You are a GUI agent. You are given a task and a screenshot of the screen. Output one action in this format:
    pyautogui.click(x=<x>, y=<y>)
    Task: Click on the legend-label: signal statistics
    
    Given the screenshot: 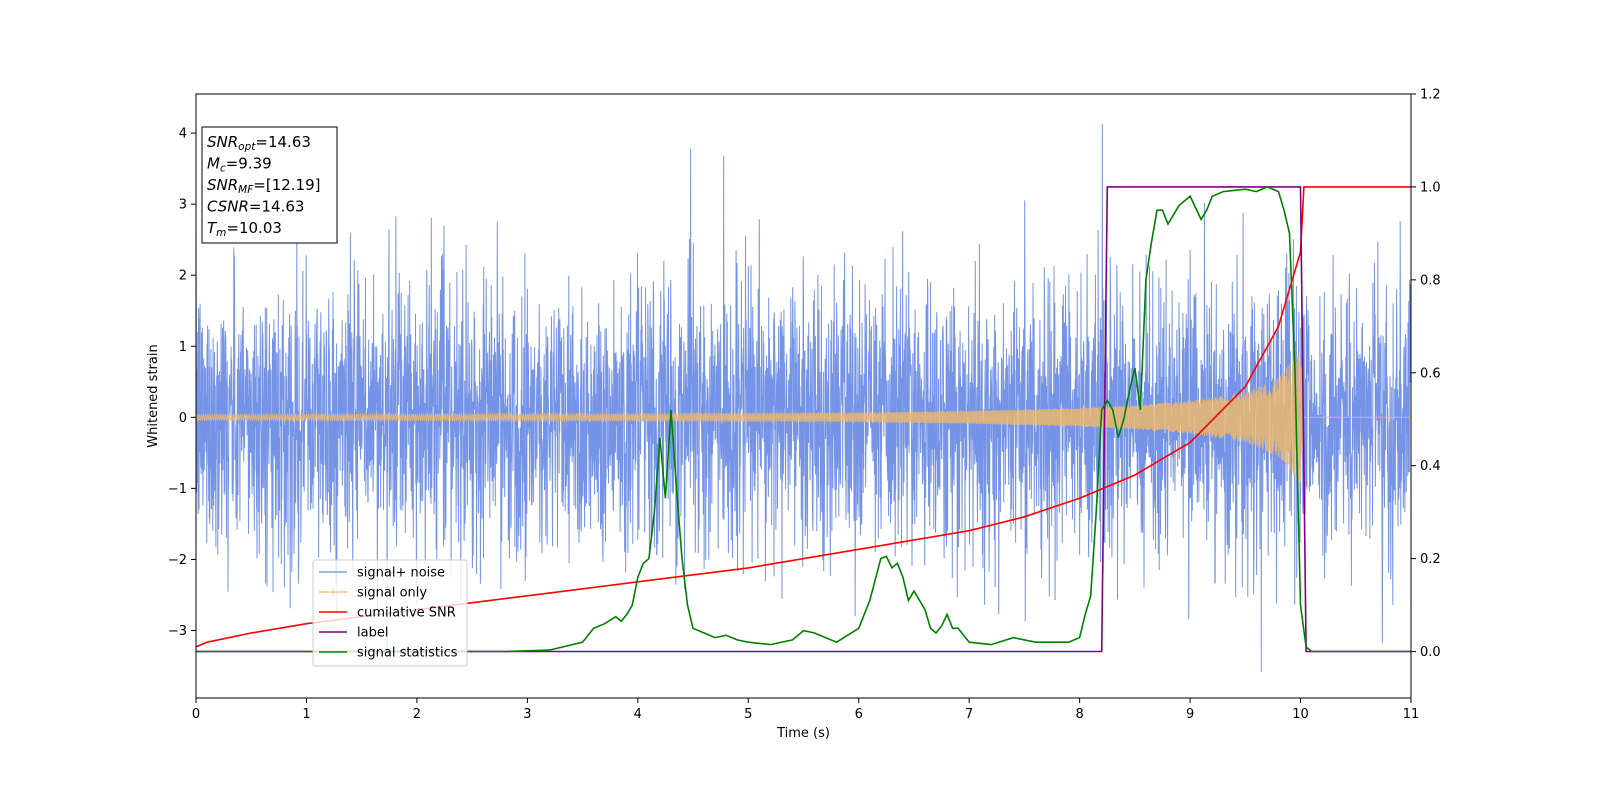 What is the action you would take?
    pyautogui.click(x=407, y=653)
    